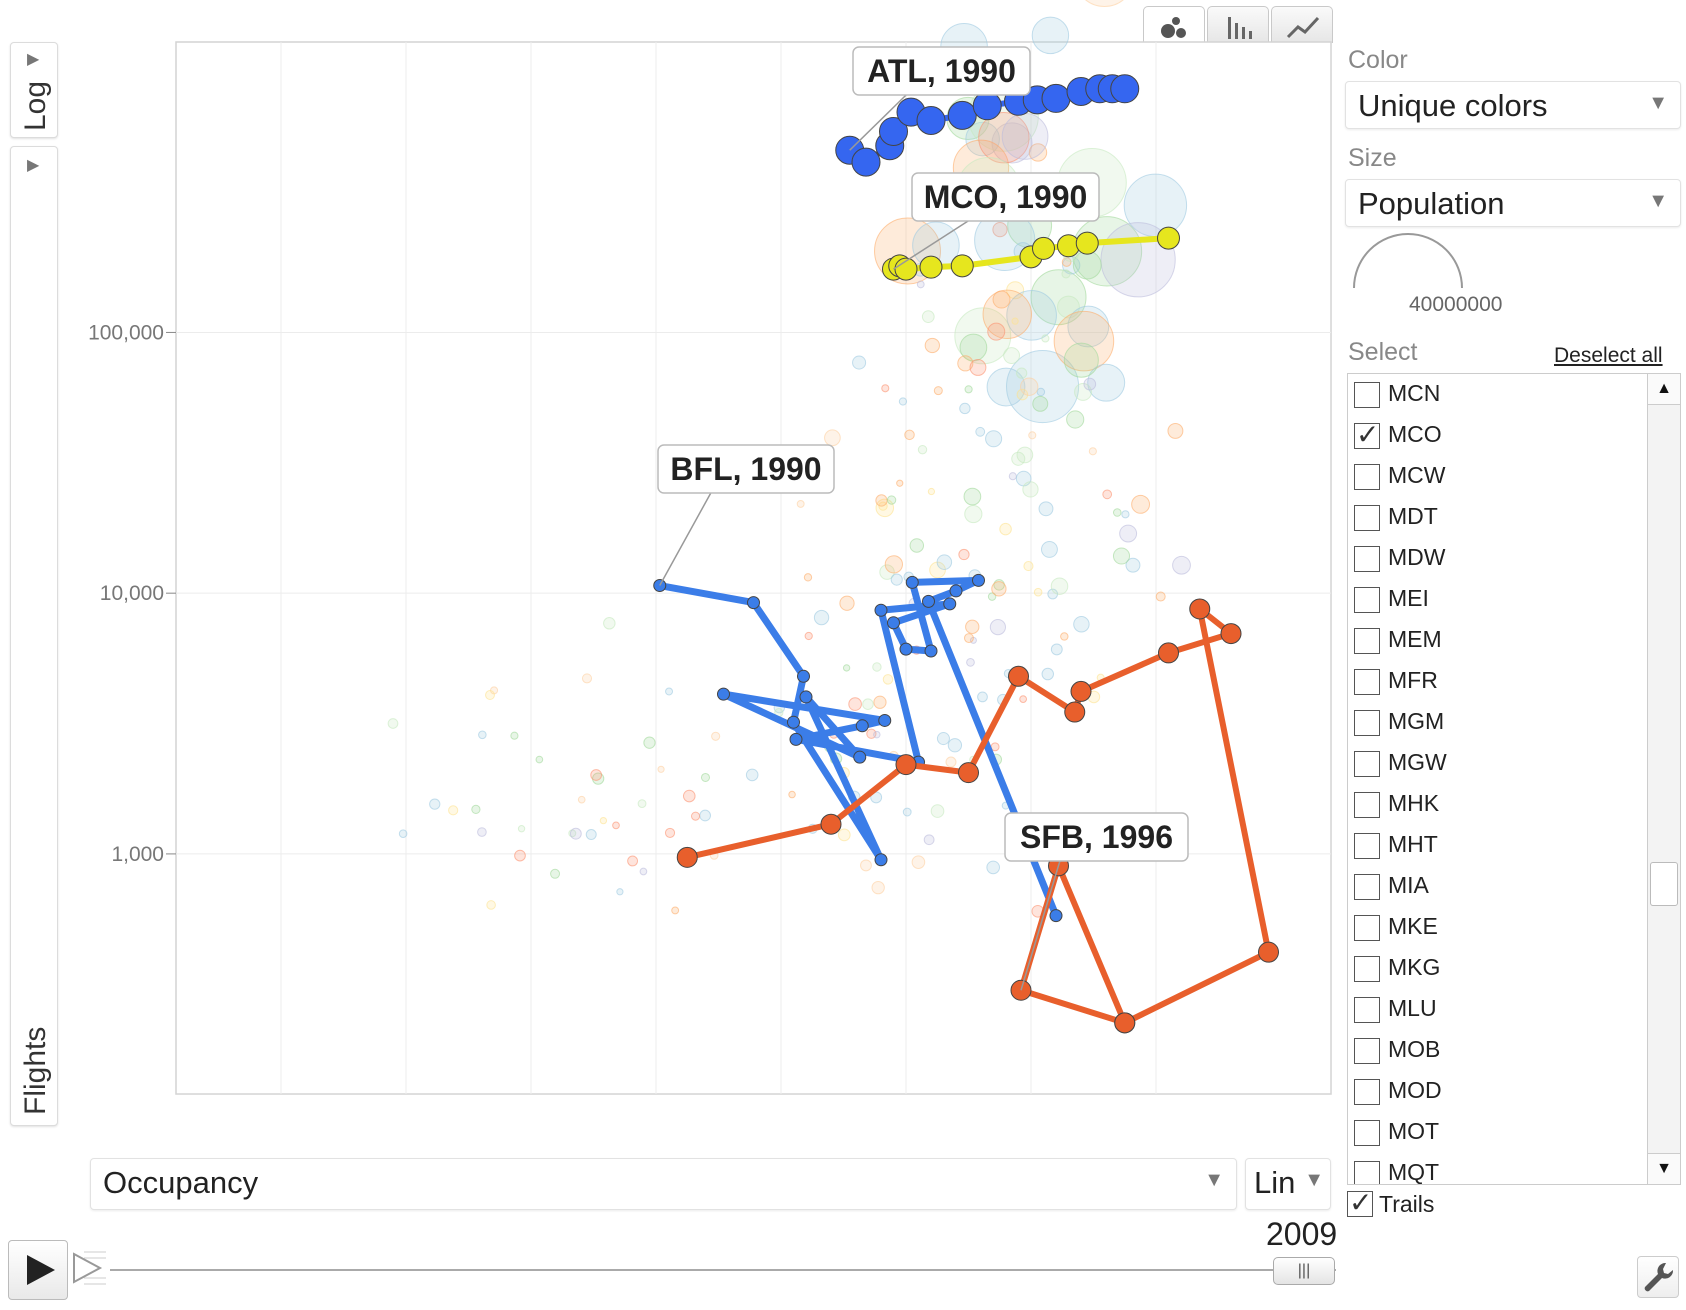 The image size is (1686, 1310). I want to click on select-item-mkg: MKG, so click(1492, 970).